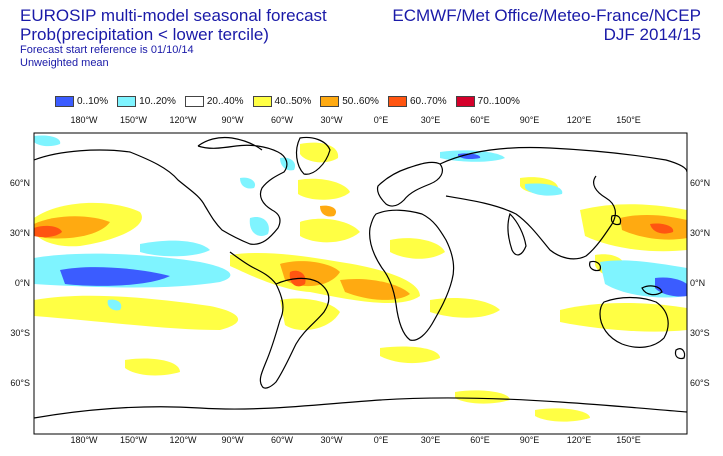  I want to click on legend-item-4: 50..60%, so click(349, 101).